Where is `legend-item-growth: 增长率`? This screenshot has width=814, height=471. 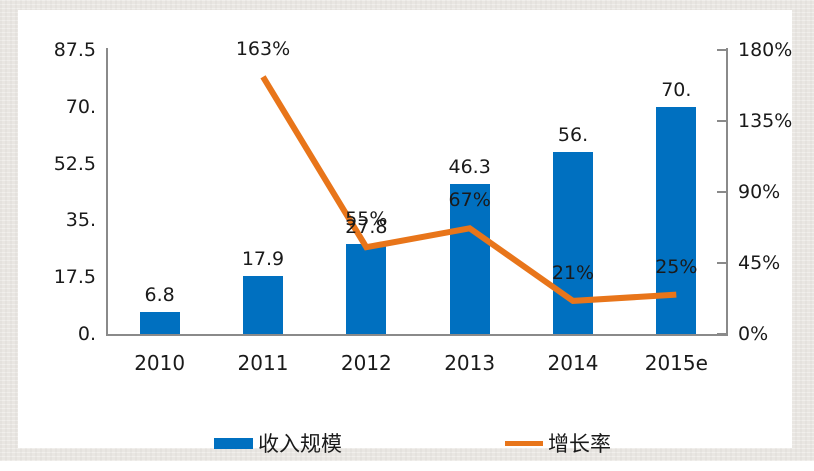 legend-item-growth: 增长率 is located at coordinates (558, 443).